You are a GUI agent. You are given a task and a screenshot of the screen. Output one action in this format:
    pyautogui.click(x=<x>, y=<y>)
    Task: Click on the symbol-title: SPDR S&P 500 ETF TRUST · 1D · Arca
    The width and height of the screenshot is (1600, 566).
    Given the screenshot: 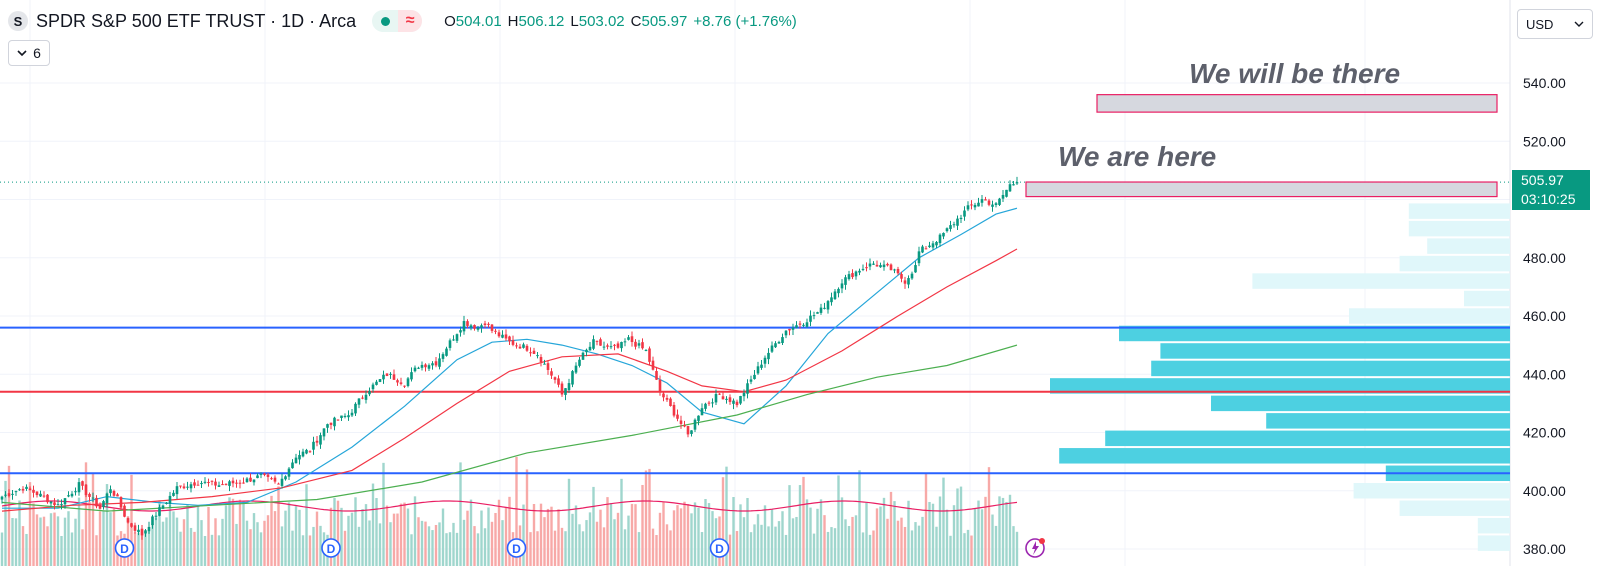 What is the action you would take?
    pyautogui.click(x=196, y=20)
    